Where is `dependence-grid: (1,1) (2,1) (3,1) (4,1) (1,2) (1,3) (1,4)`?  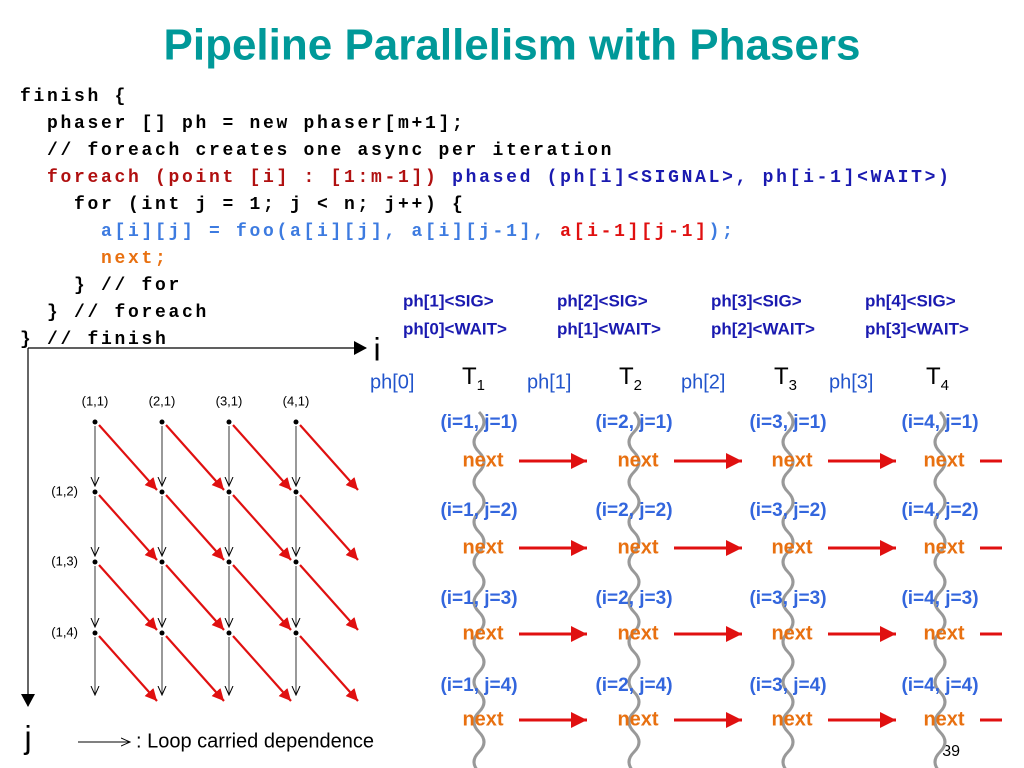 dependence-grid: (1,1) (2,1) (3,1) (4,1) (1,2) (1,3) (1,4) is located at coordinates (205, 547).